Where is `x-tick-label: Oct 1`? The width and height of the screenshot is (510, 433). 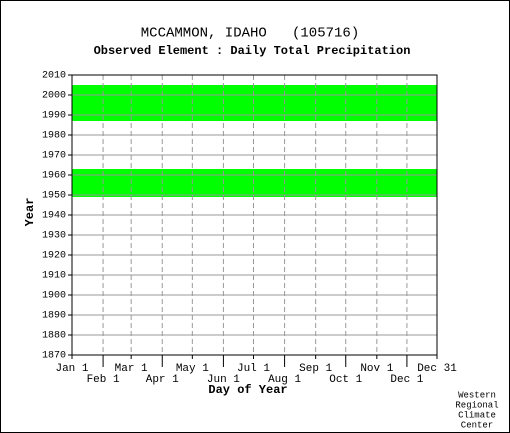 x-tick-label: Oct 1 is located at coordinates (345, 380).